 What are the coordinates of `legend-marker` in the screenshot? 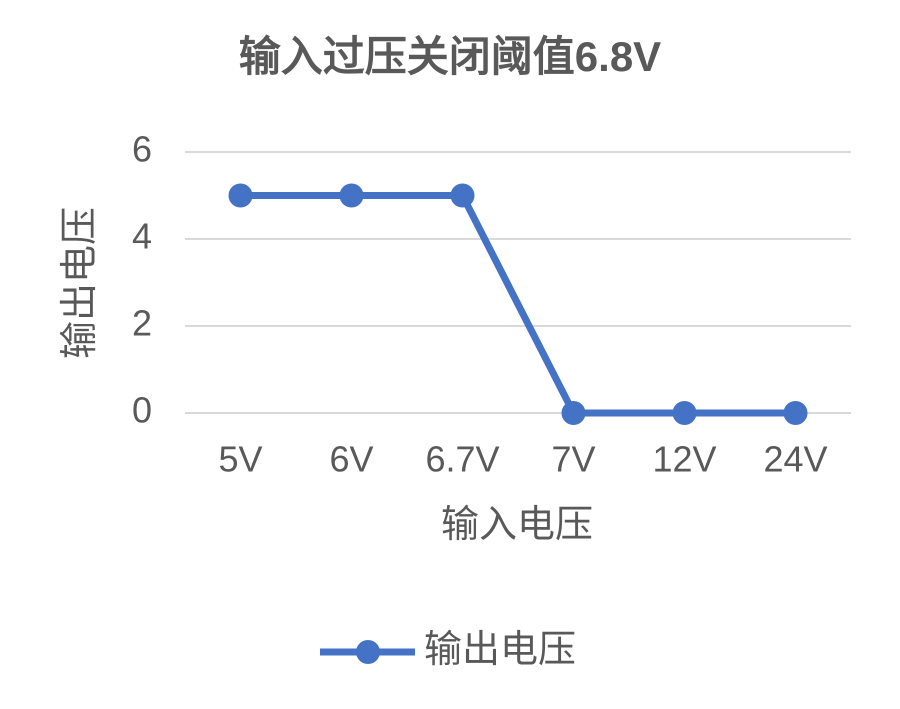 It's located at (368, 652).